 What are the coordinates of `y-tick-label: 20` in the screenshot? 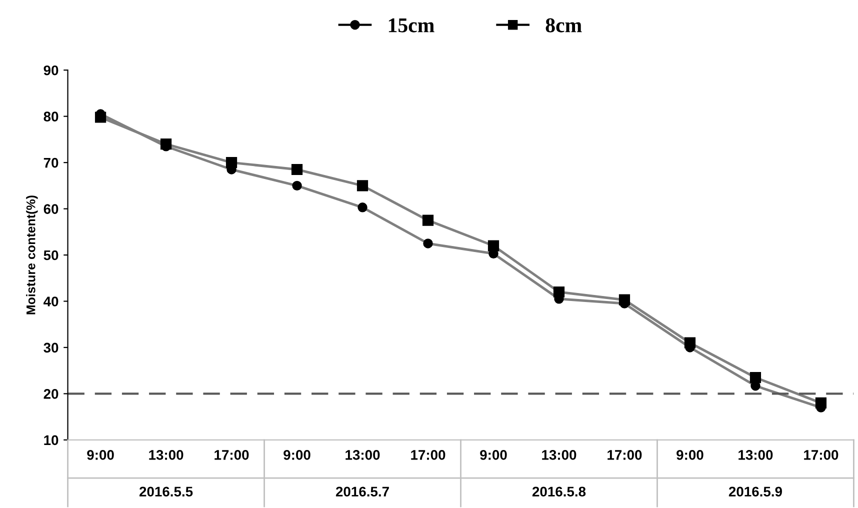 It's located at (51, 394).